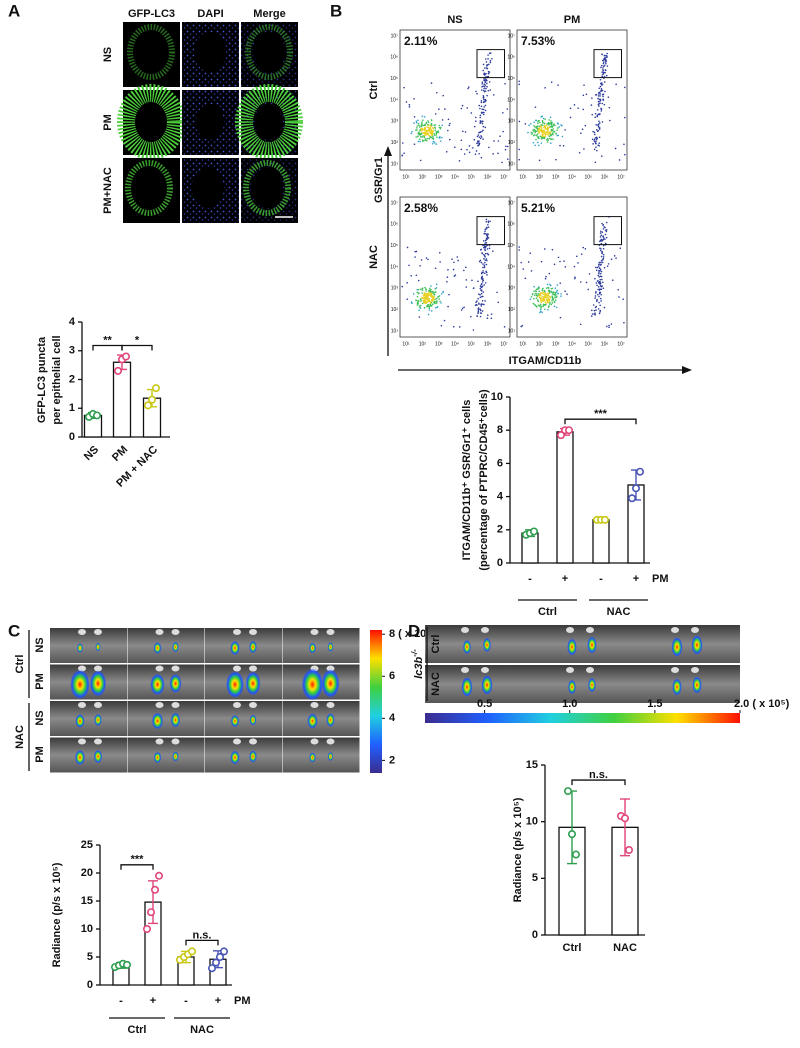 The width and height of the screenshot is (800, 1048). I want to click on y-tick-label: 10⁵, so click(511, 79).